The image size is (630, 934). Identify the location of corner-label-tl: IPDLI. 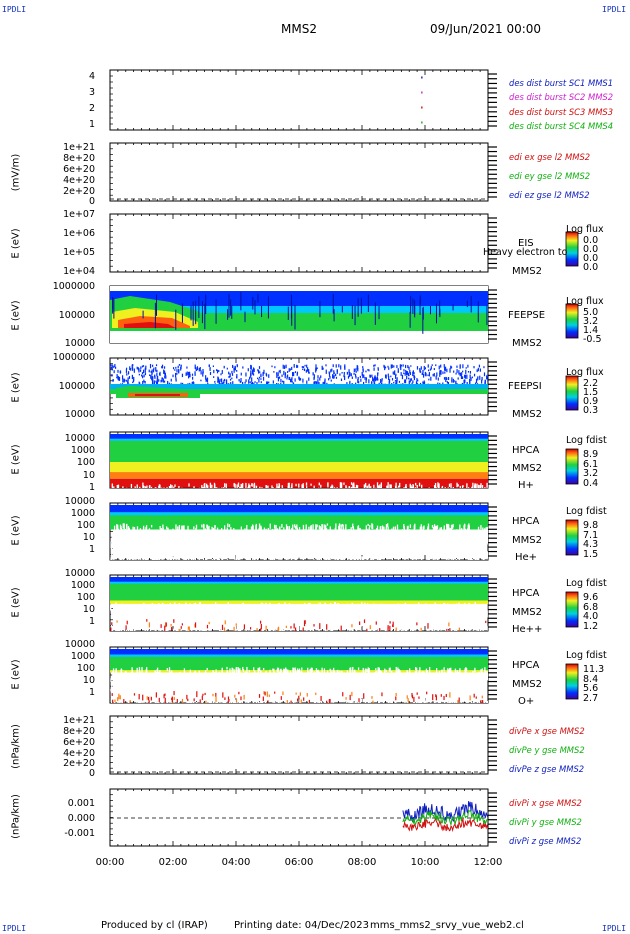
(14, 9).